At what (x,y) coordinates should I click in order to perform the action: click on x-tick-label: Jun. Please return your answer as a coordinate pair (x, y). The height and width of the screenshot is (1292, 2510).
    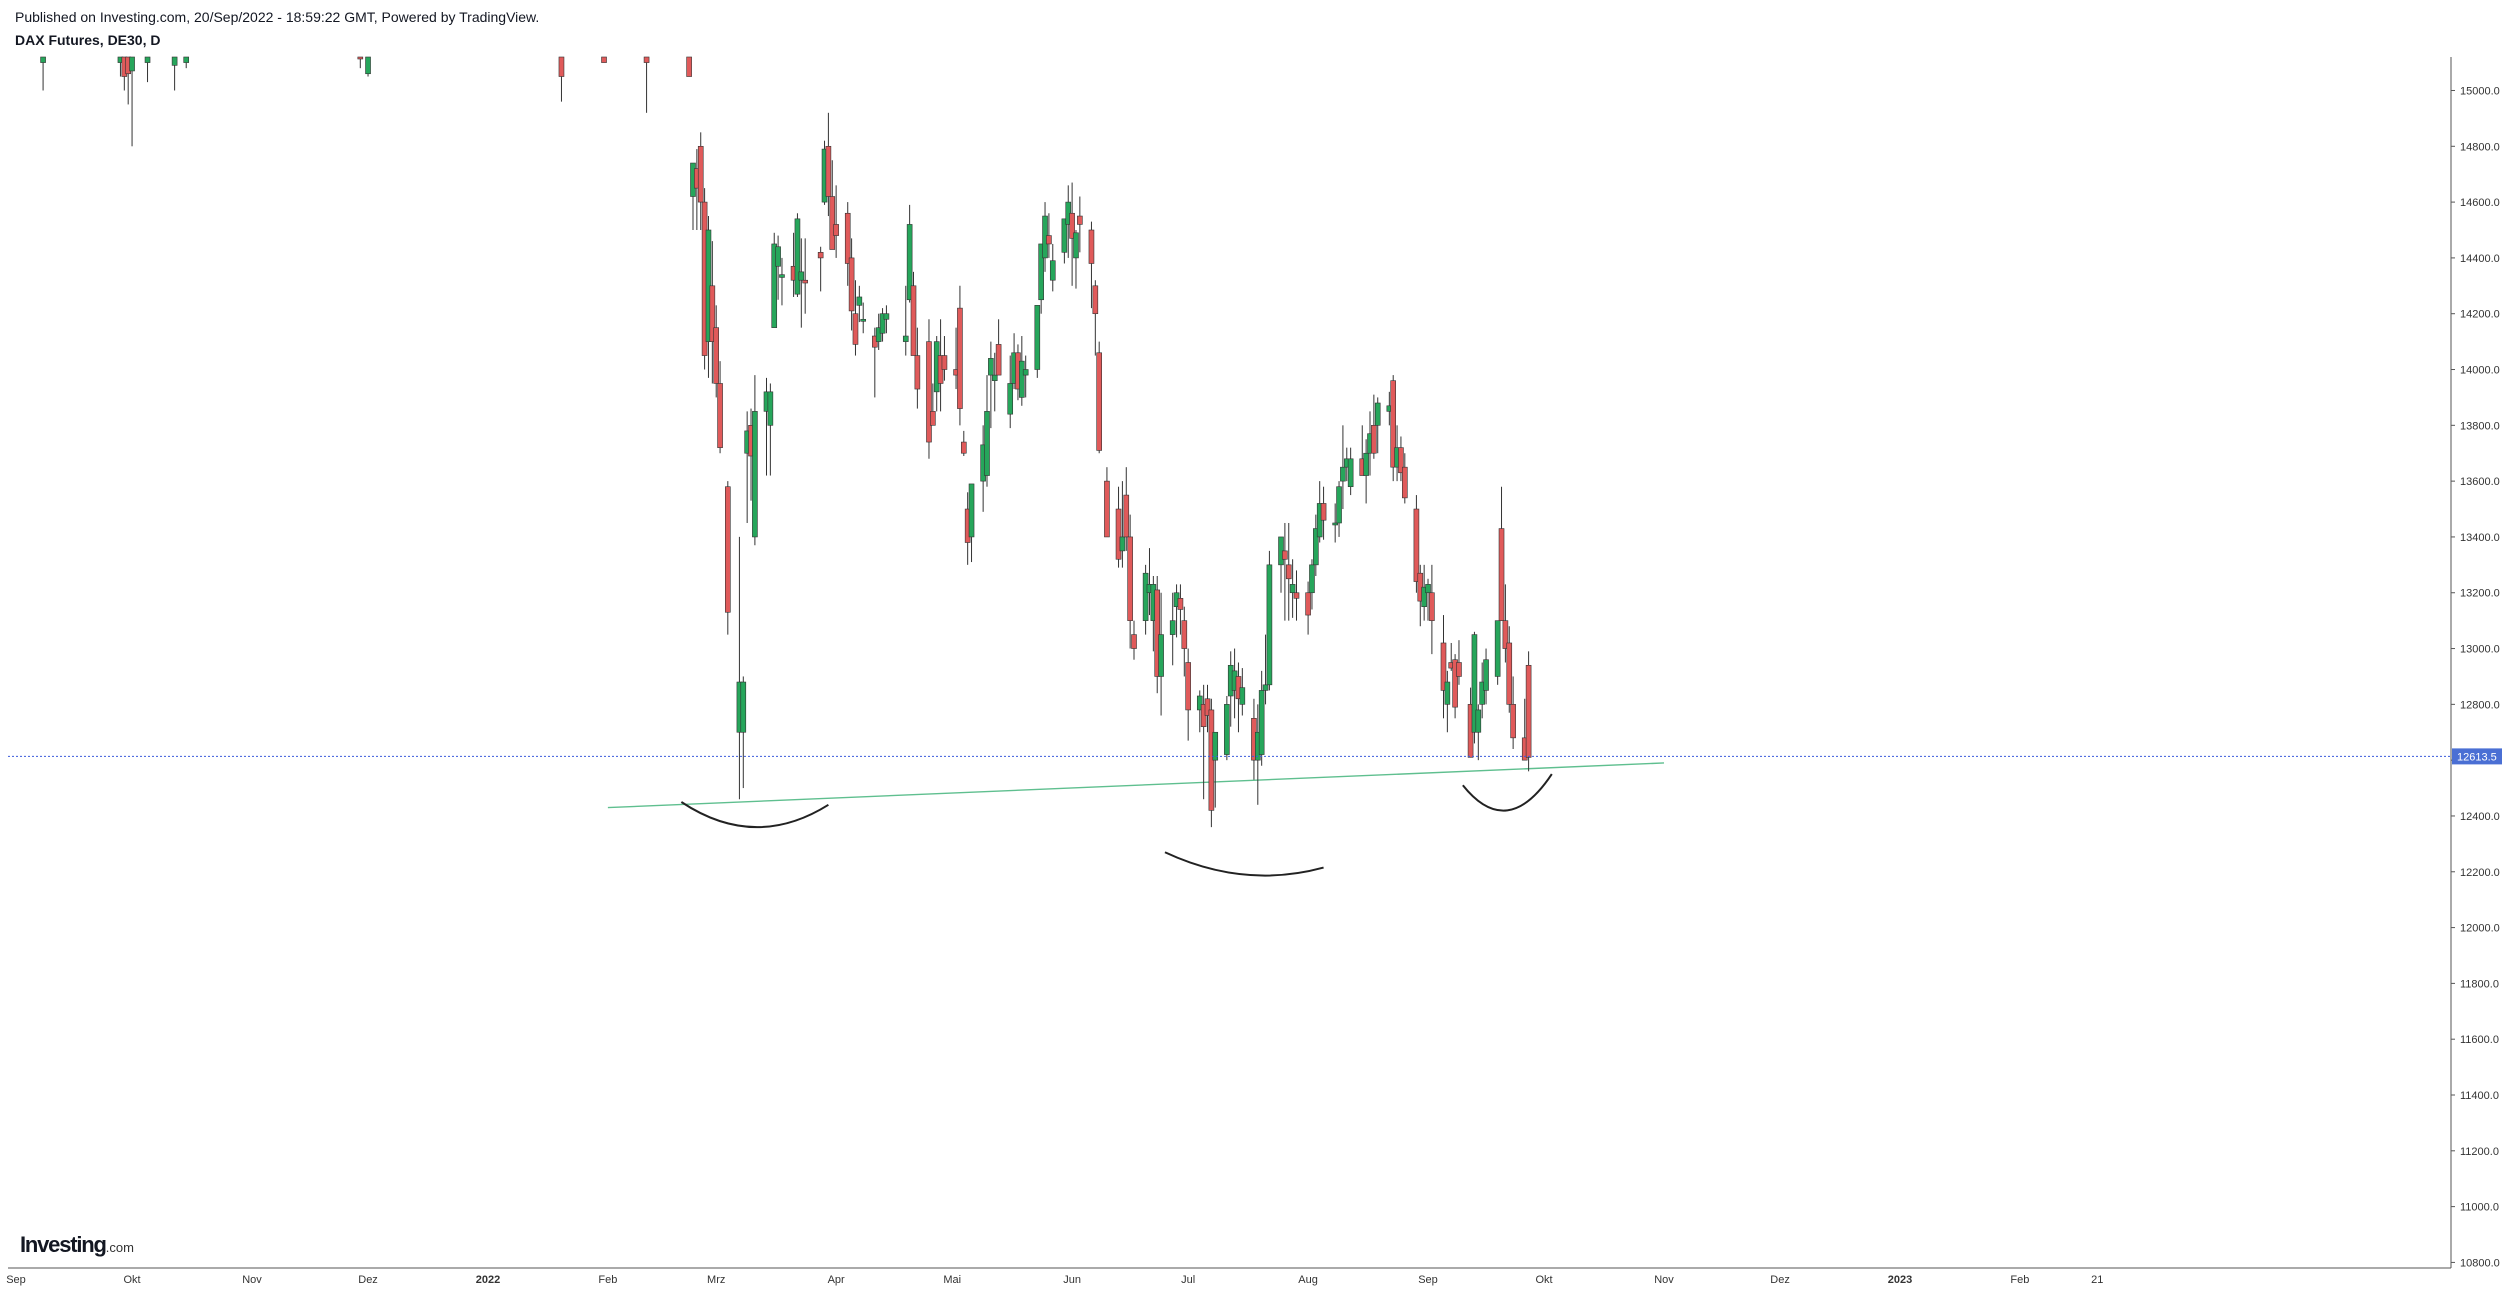
    Looking at the image, I should click on (1072, 1280).